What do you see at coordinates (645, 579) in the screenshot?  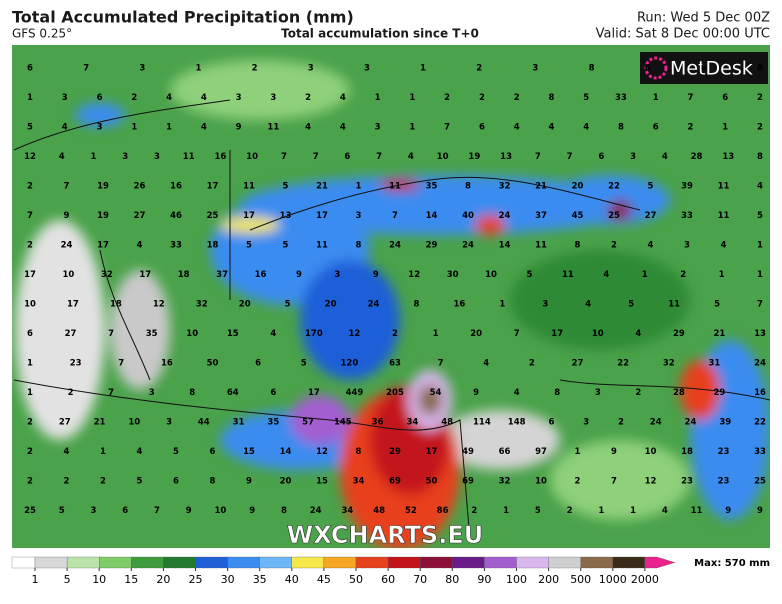 I see `legend-tick-label: 2000` at bounding box center [645, 579].